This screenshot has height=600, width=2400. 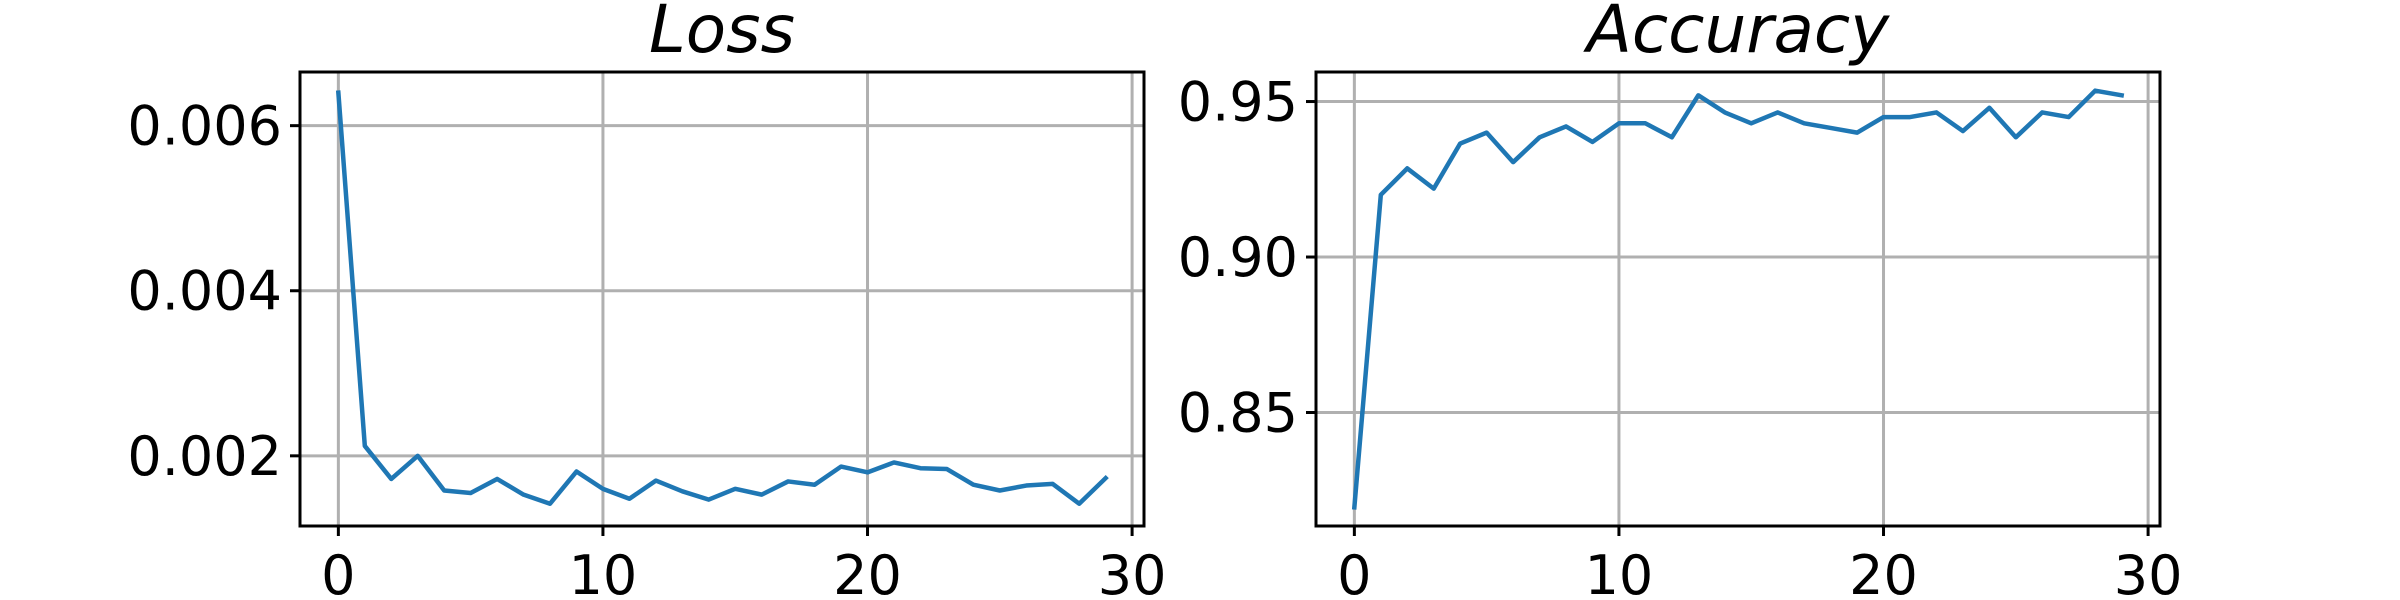 What do you see at coordinates (1354, 572) in the screenshot?
I see `accuracy-xtick-label-0: 0` at bounding box center [1354, 572].